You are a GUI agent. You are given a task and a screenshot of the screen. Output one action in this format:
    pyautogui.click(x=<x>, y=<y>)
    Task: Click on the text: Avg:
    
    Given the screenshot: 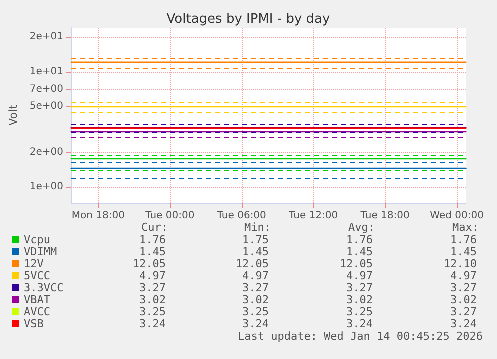 What is the action you would take?
    pyautogui.click(x=362, y=227)
    